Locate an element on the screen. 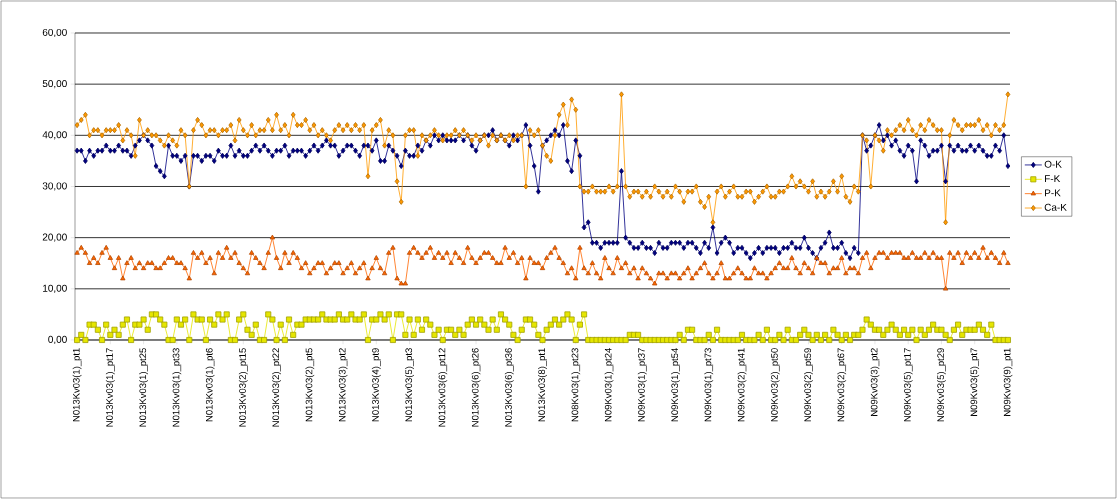 This screenshot has width=1117, height=499. legend-label: F-K is located at coordinates (1053, 178).